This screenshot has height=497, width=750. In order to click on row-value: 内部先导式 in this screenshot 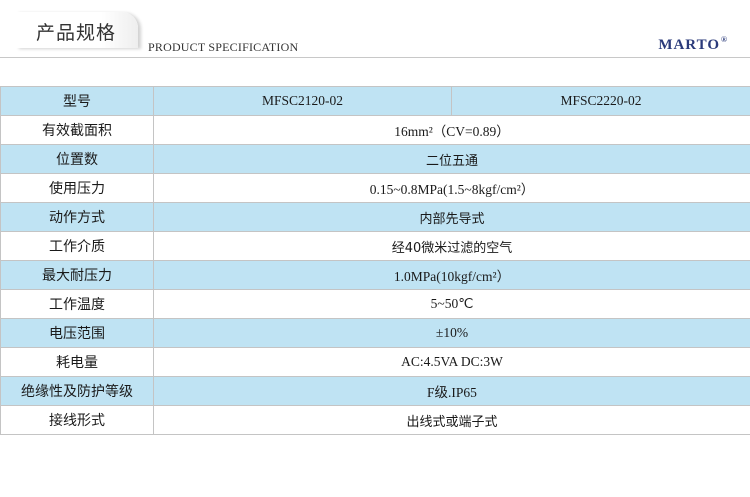, I will do `click(451, 217)`.